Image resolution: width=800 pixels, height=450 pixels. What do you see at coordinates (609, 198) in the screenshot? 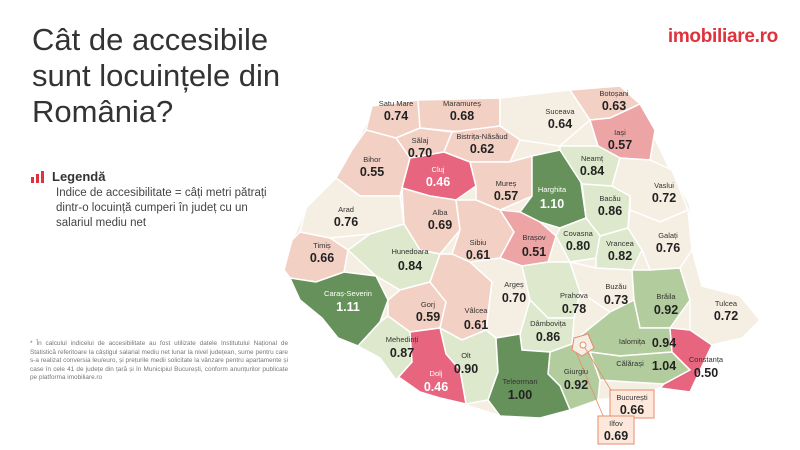
I see `county-name: Bacău` at bounding box center [609, 198].